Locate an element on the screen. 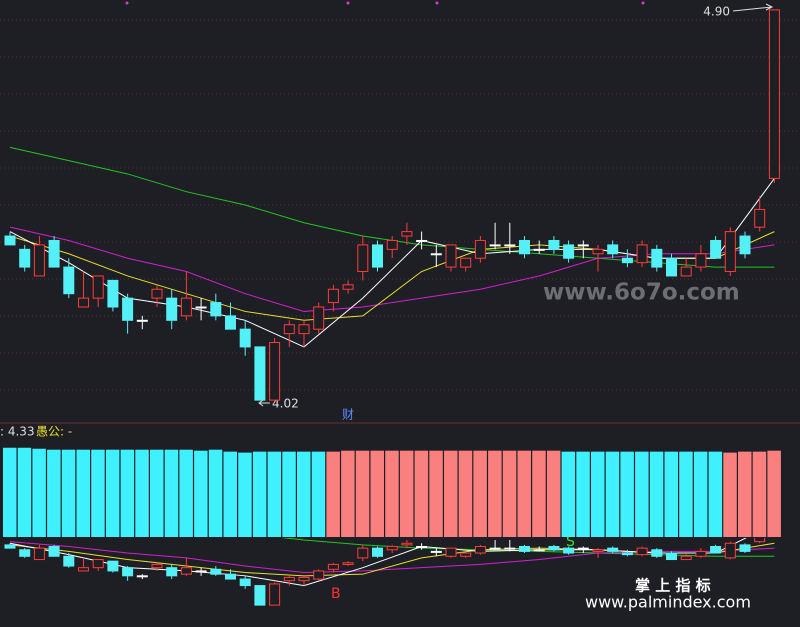 Image resolution: width=800 pixels, height=627 pixels. buy-signal: B is located at coordinates (336, 594).